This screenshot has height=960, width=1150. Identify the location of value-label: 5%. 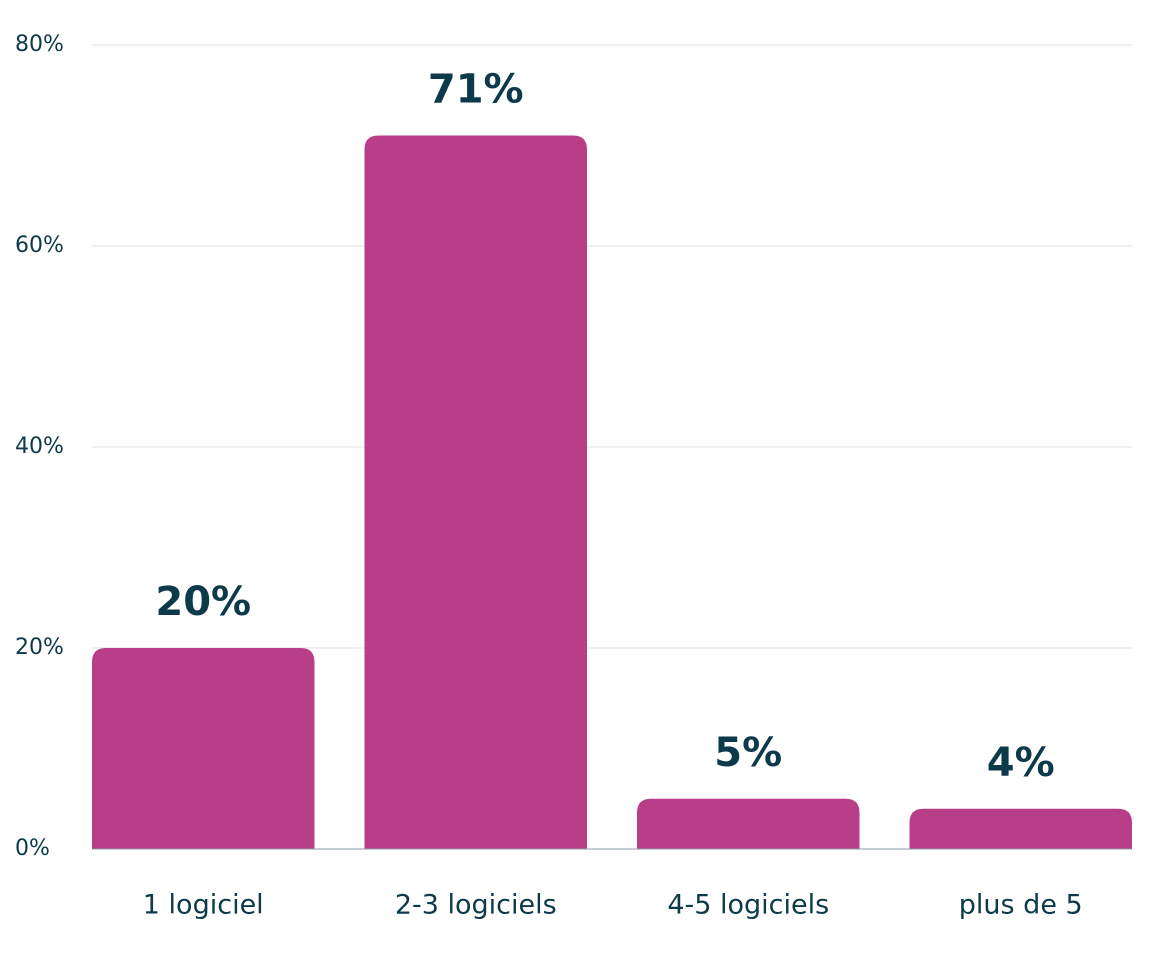
(748, 753).